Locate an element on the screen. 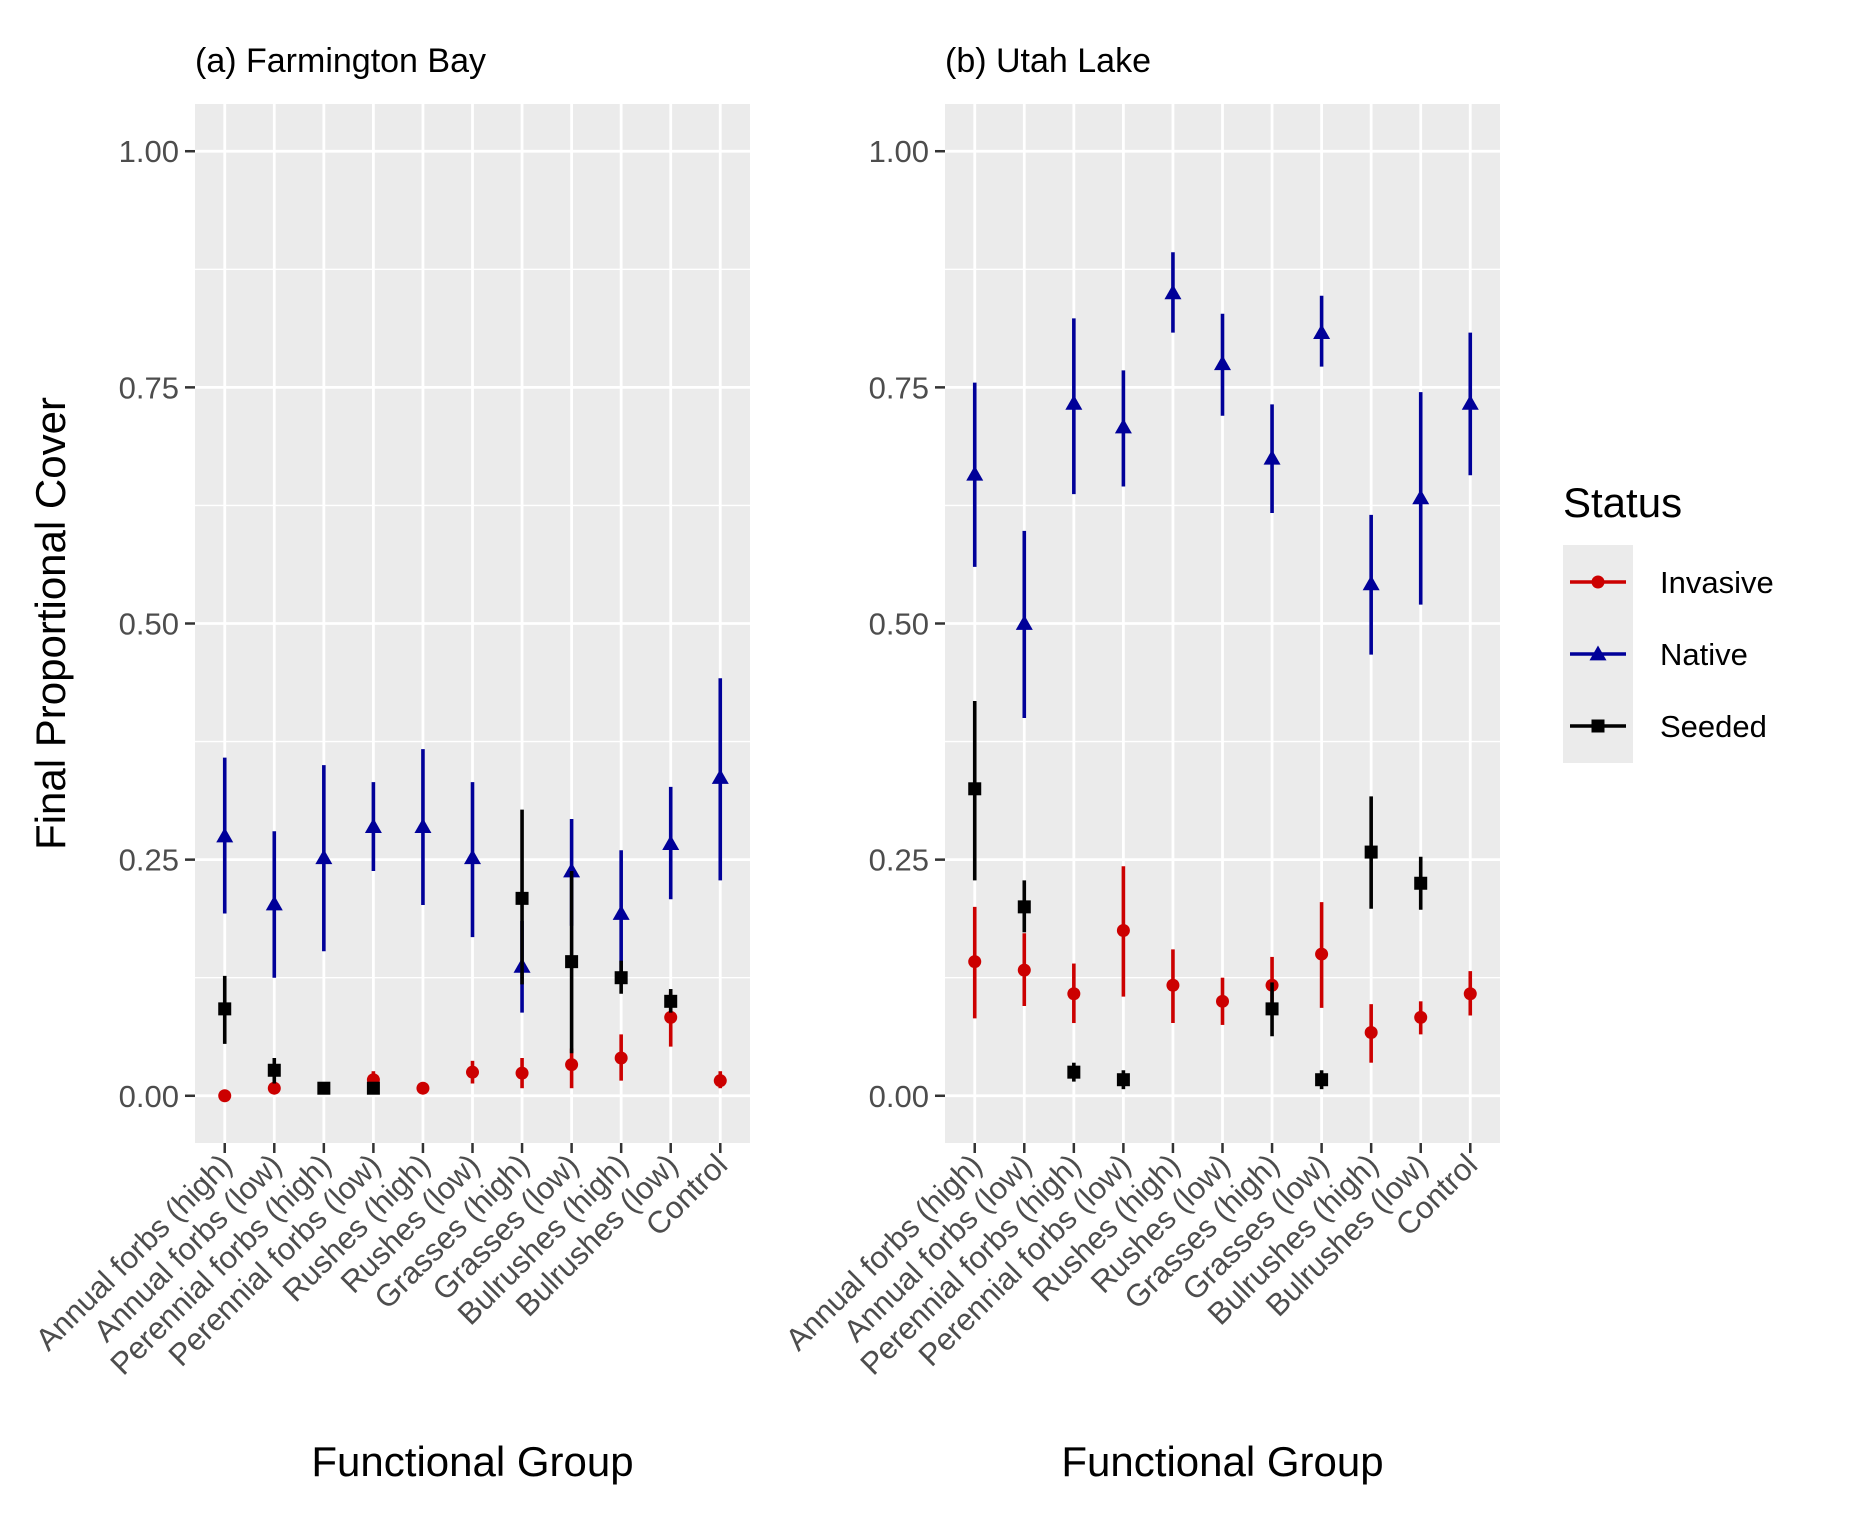 The height and width of the screenshot is (1520, 1849). legend-label: Seeded is located at coordinates (1713, 726).